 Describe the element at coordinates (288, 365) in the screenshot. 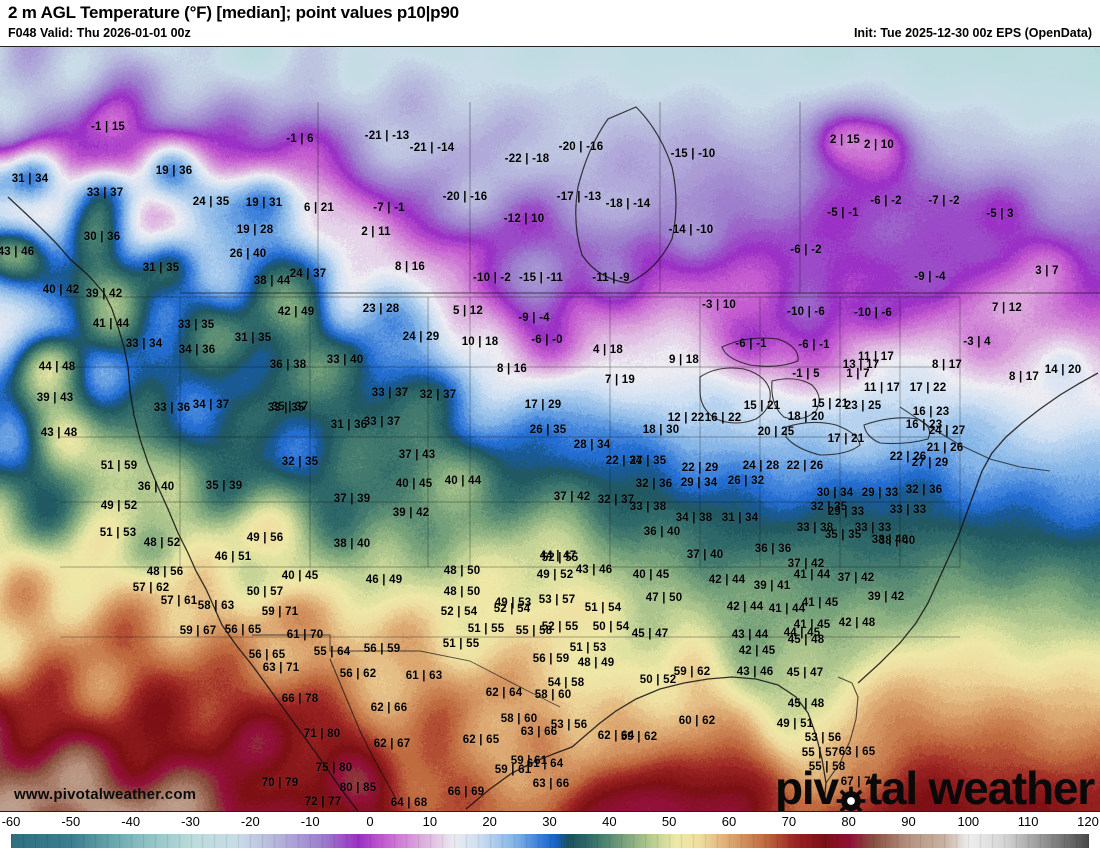

I see `point-value-label: 36 | 38` at that location.